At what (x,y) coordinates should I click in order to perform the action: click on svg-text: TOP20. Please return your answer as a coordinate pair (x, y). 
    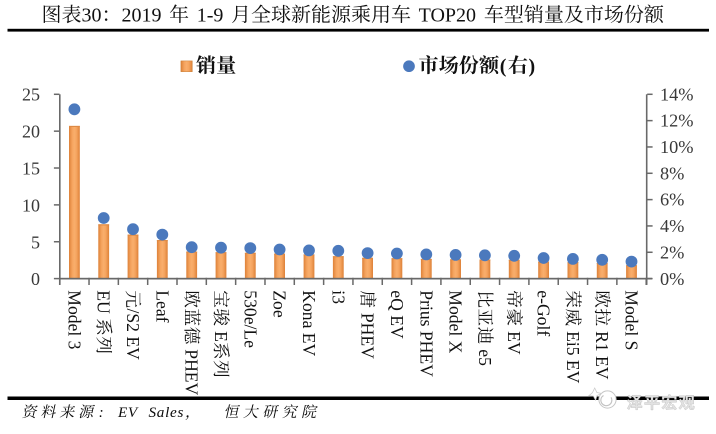
    Looking at the image, I should click on (447, 16).